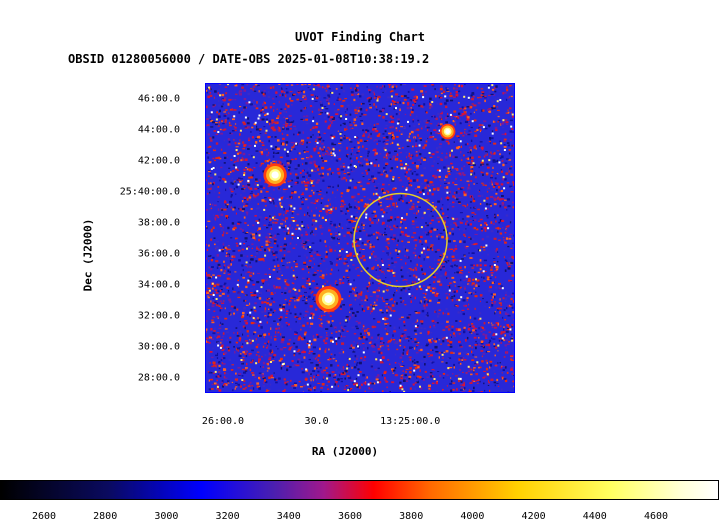  What do you see at coordinates (317, 421) in the screenshot?
I see `x-tick-label: 30.0` at bounding box center [317, 421].